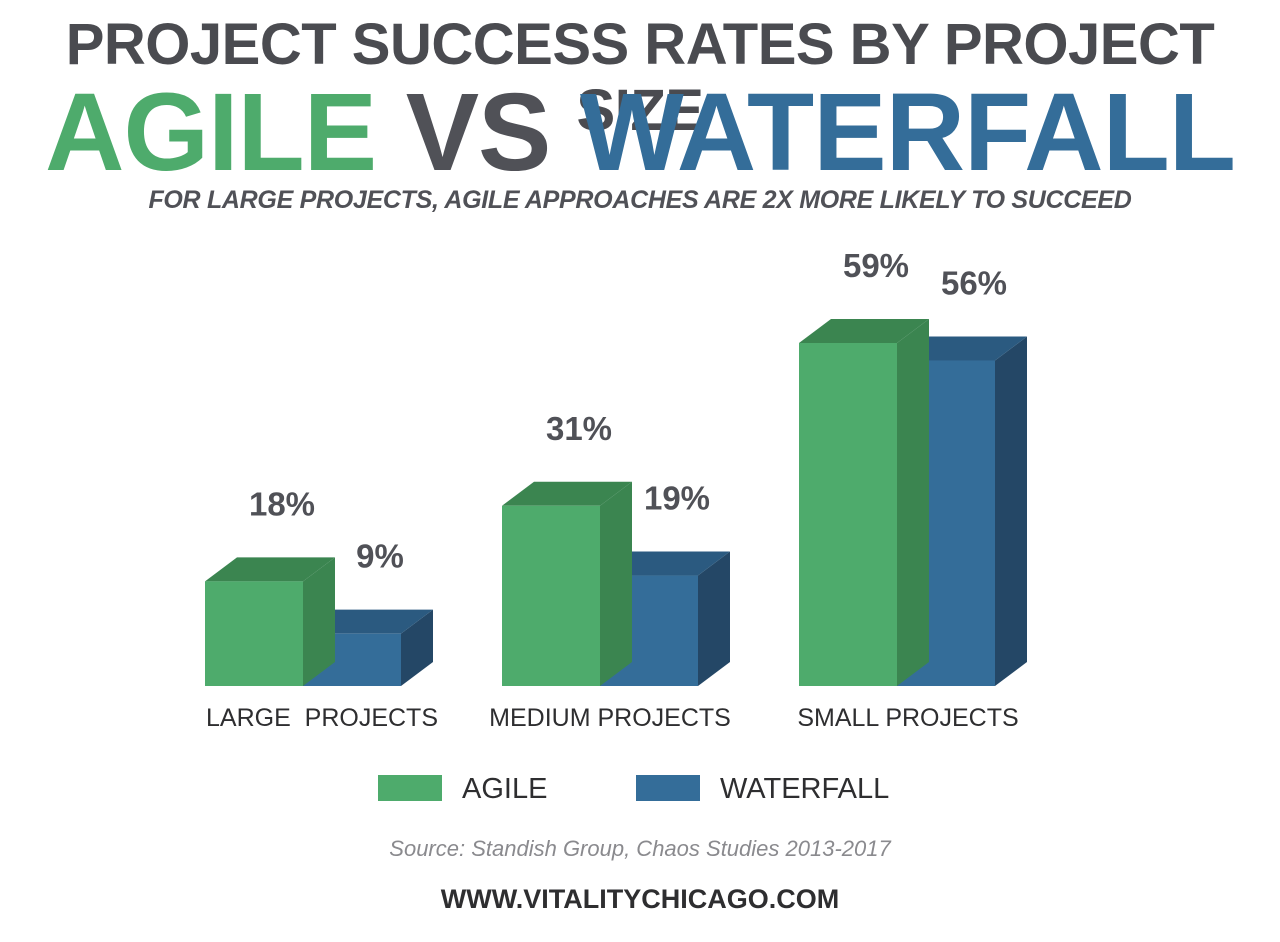 The height and width of the screenshot is (942, 1280). I want to click on value-label-agile-0: 18%, so click(282, 503).